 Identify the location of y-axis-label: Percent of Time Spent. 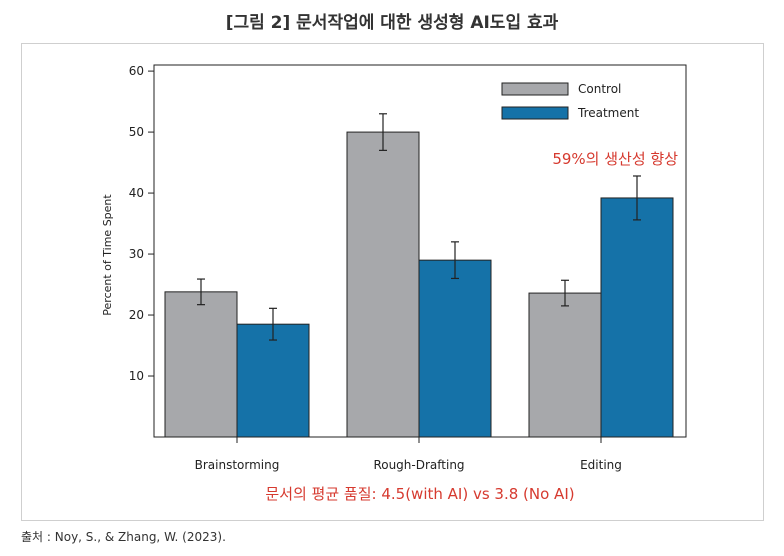
(107, 255).